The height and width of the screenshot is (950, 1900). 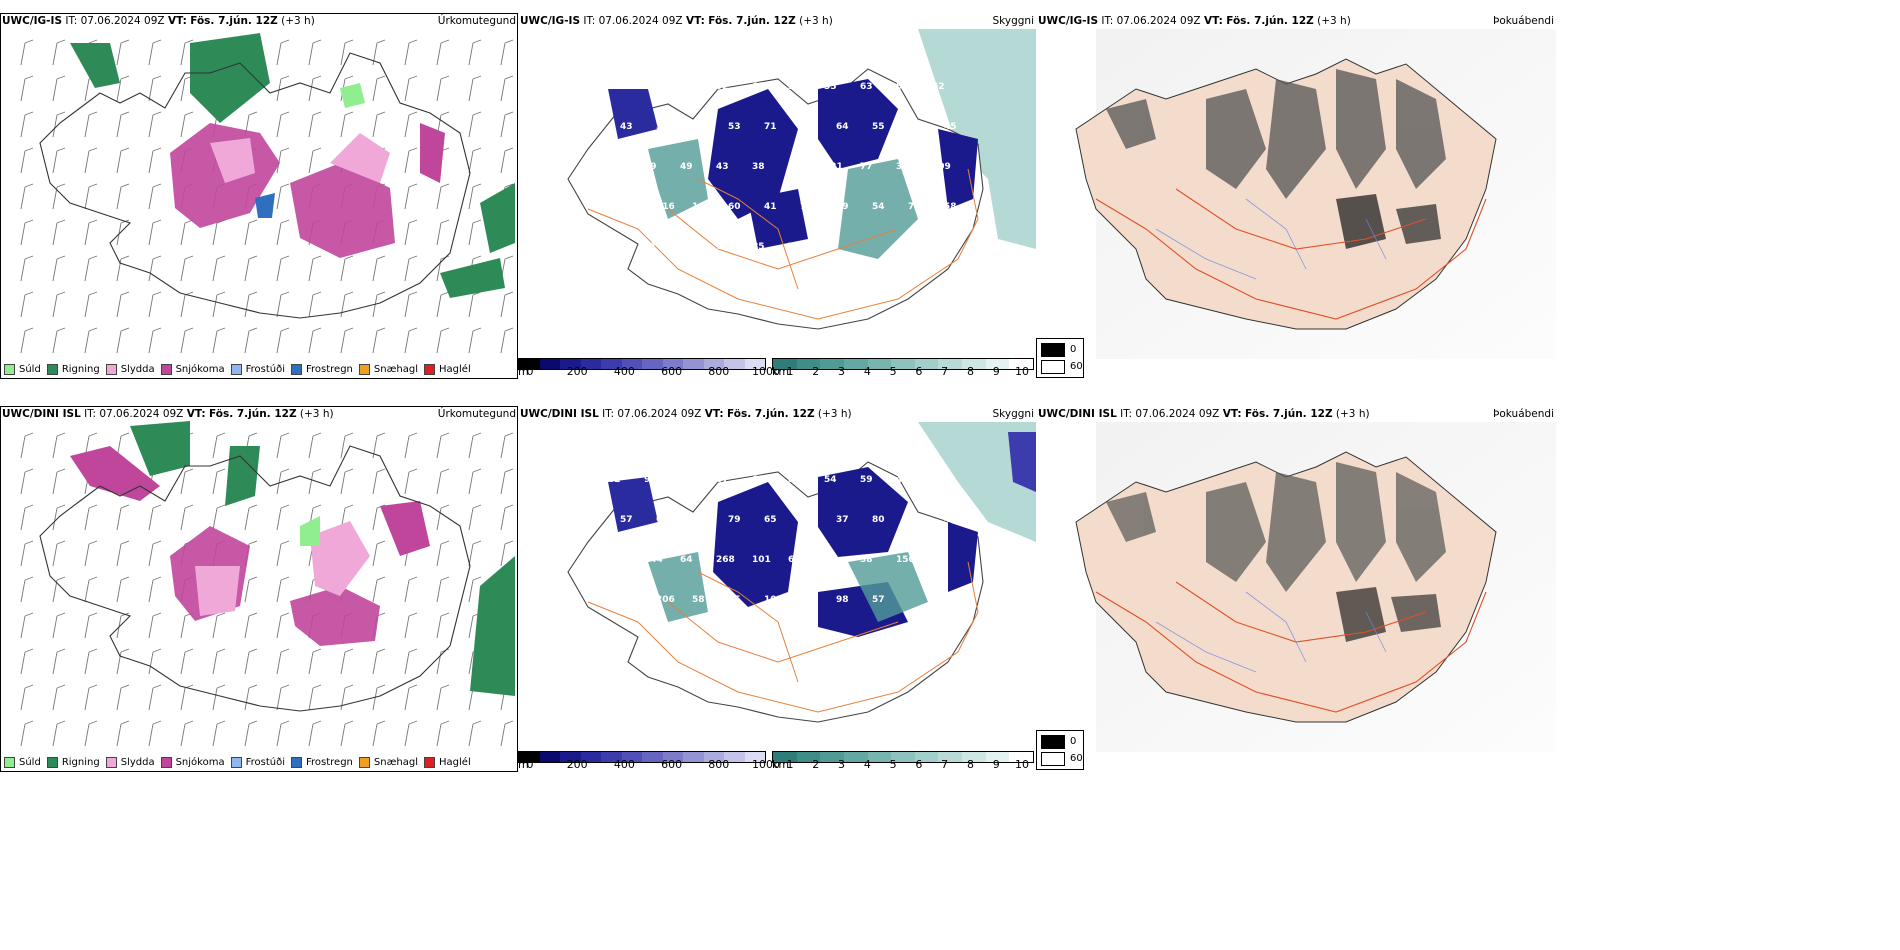 What do you see at coordinates (523, 764) in the screenshot?
I see `elevation-unit: m` at bounding box center [523, 764].